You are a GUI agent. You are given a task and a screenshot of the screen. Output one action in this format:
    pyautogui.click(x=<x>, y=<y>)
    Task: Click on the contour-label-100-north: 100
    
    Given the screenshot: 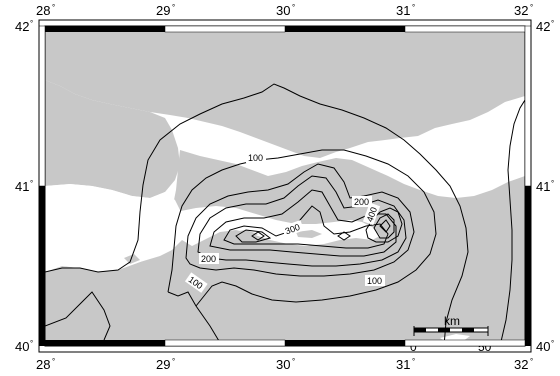 What is the action you would take?
    pyautogui.click(x=255, y=158)
    